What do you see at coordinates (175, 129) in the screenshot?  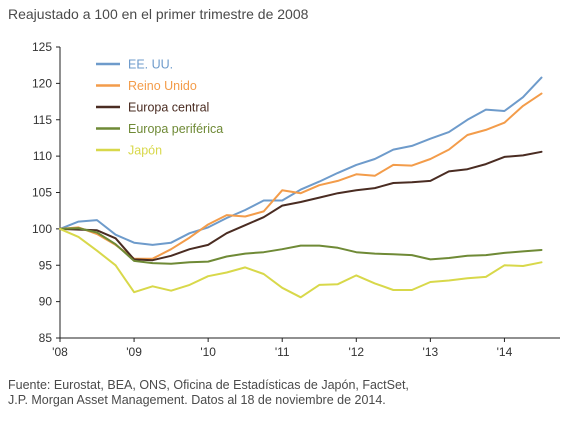 I see `legend-label: Europa periférica` at bounding box center [175, 129].